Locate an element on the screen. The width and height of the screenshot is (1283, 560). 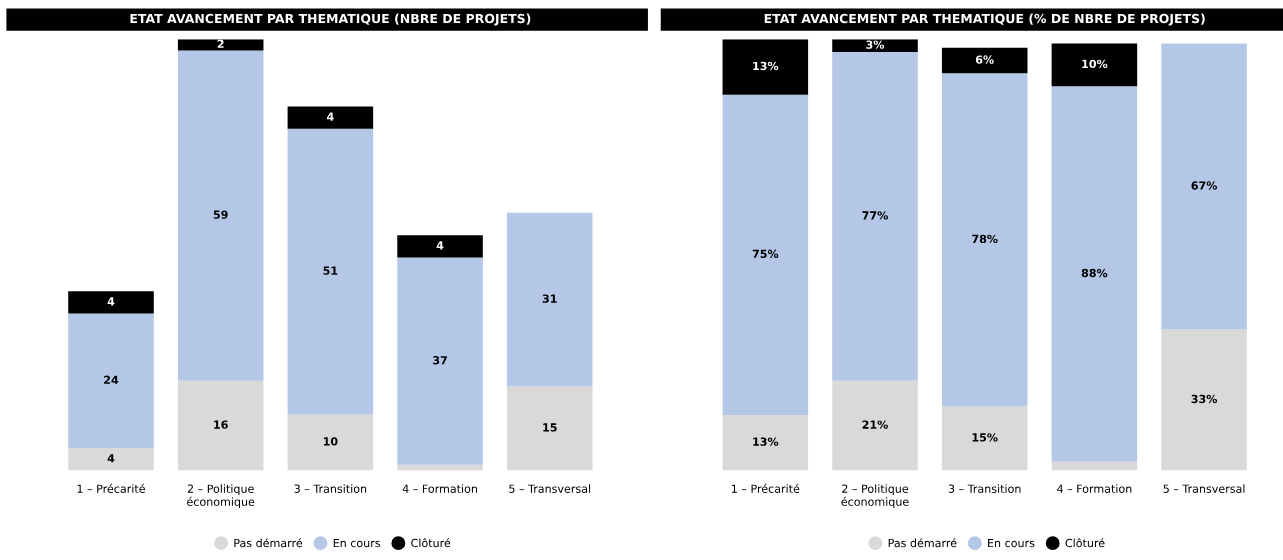
data-label: 67% is located at coordinates (1204, 185).